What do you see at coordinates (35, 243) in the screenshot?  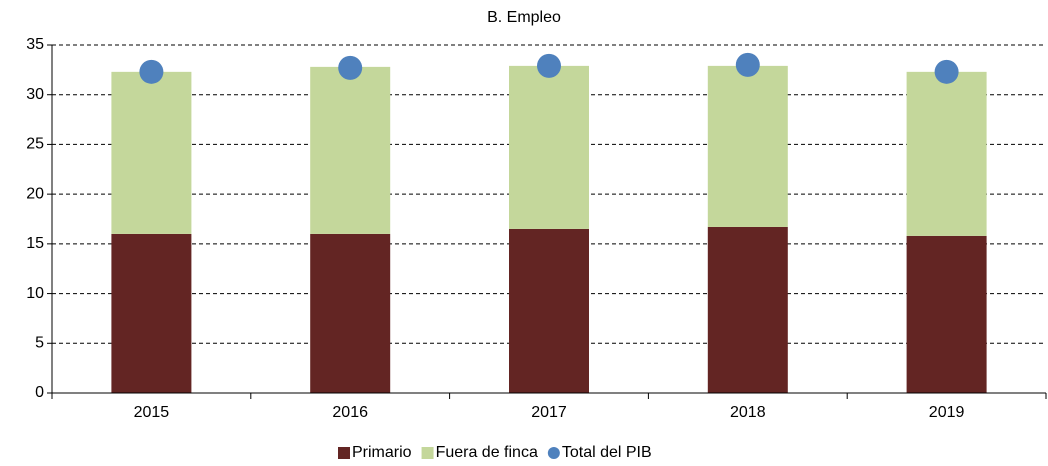 I see `y-tick-label: 15` at bounding box center [35, 243].